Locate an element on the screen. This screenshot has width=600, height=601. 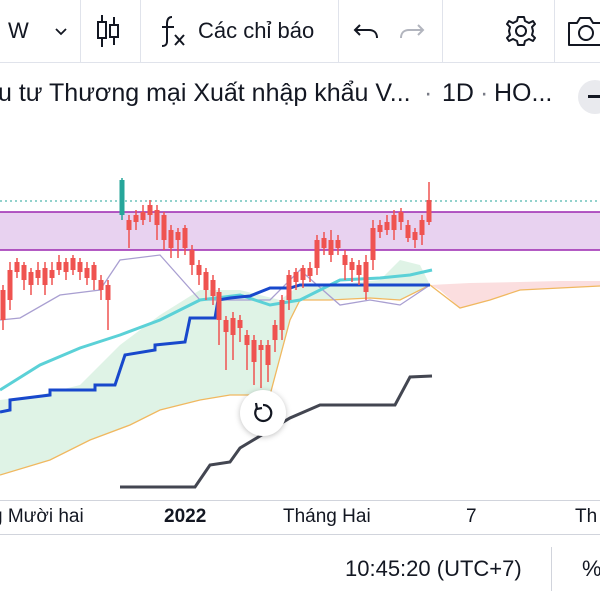
undo-button is located at coordinates (366, 31).